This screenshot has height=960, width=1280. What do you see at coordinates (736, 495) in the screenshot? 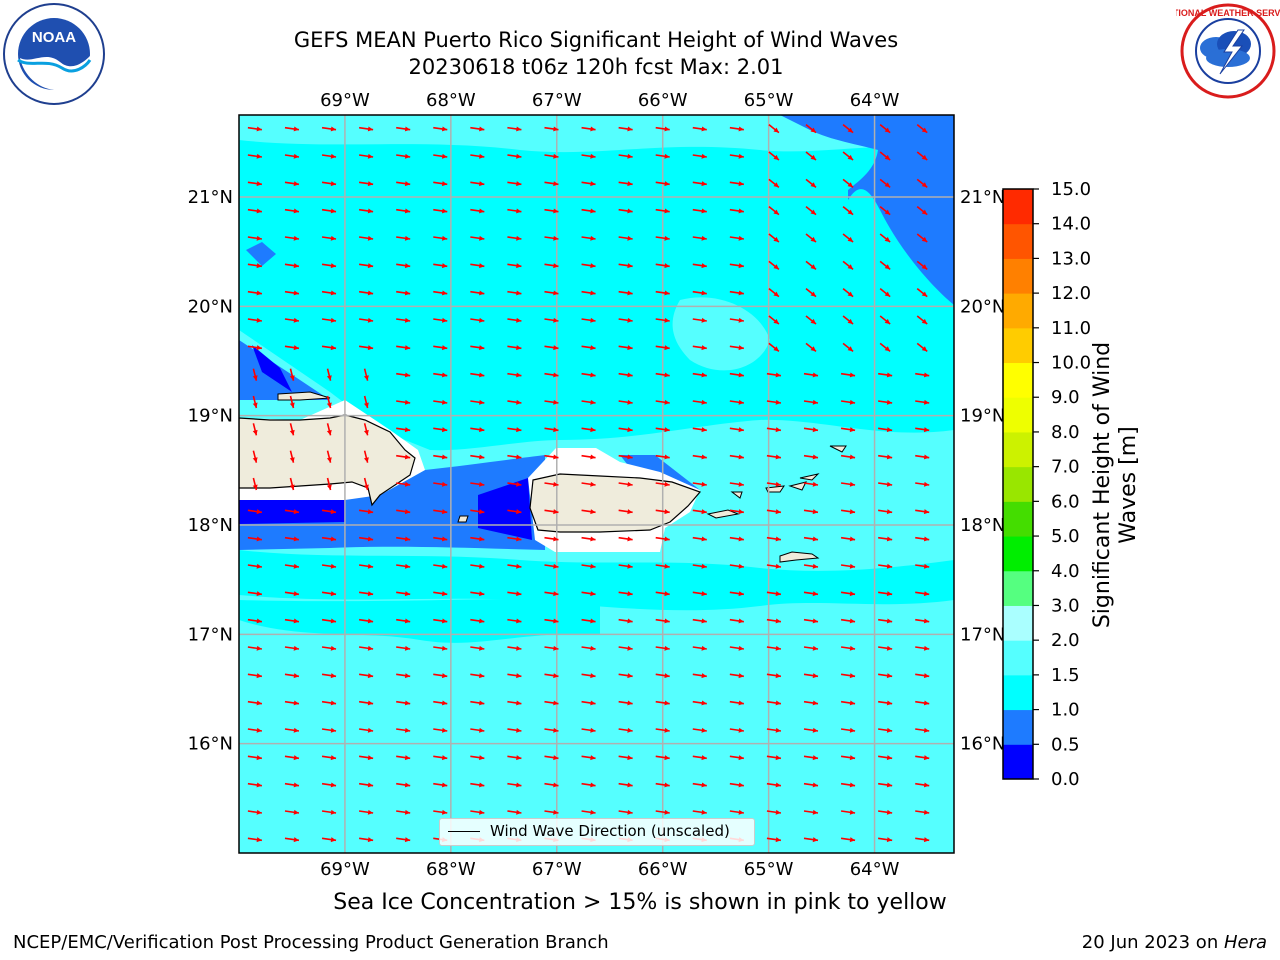
I see `land-culebra` at bounding box center [736, 495].